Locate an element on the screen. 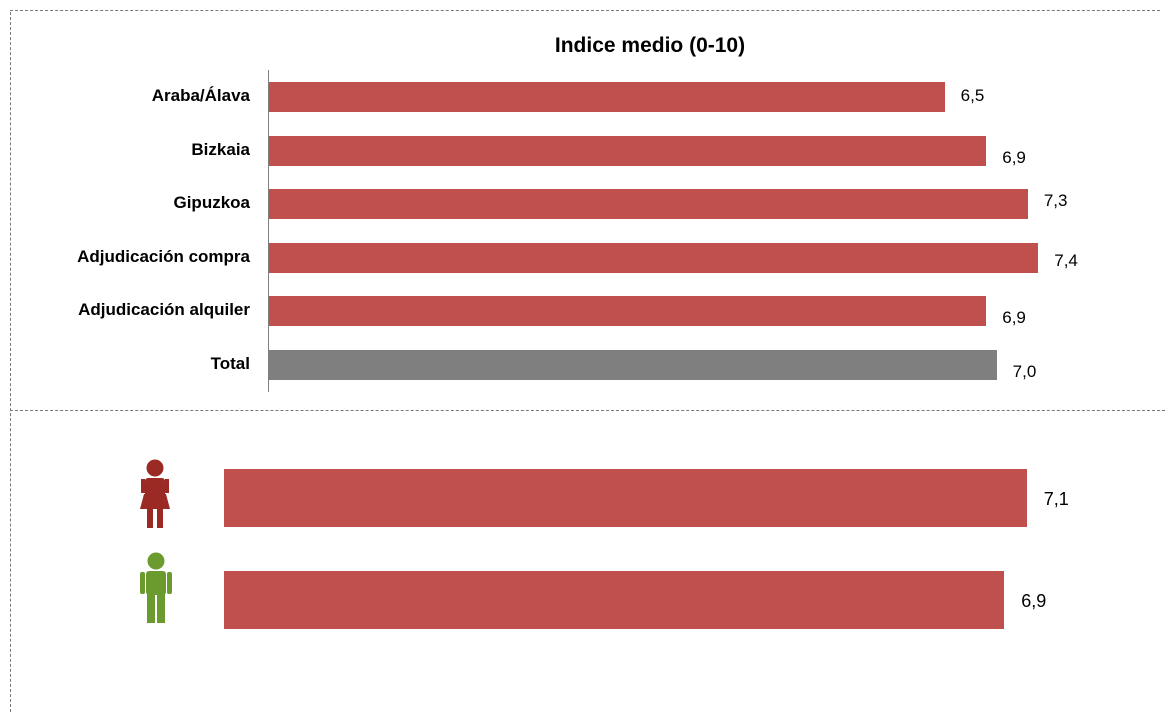  category-label: Total is located at coordinates (230, 363).